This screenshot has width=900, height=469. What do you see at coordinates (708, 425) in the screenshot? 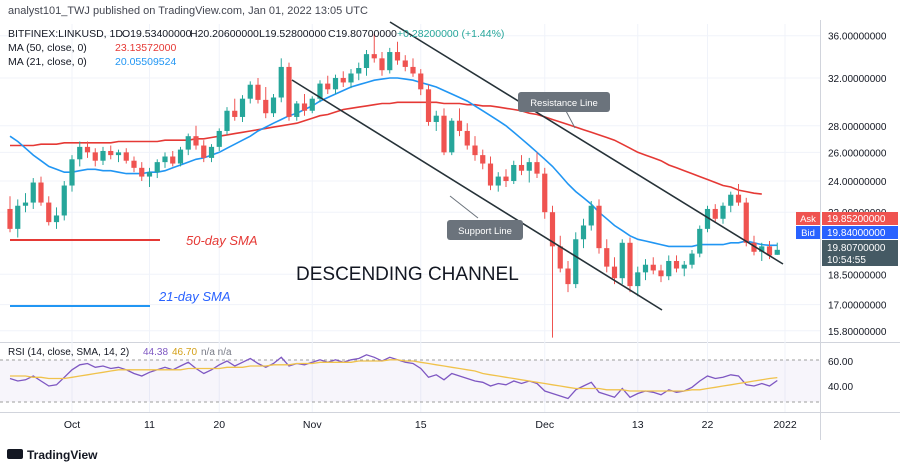
I see `time-tick-label: 22` at bounding box center [708, 425].